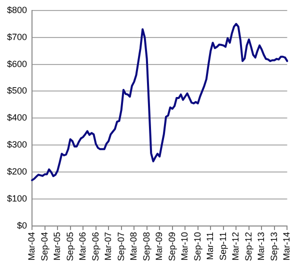 The image size is (300, 265). I want to click on x-tick-label: Mar-13, so click(261, 246).